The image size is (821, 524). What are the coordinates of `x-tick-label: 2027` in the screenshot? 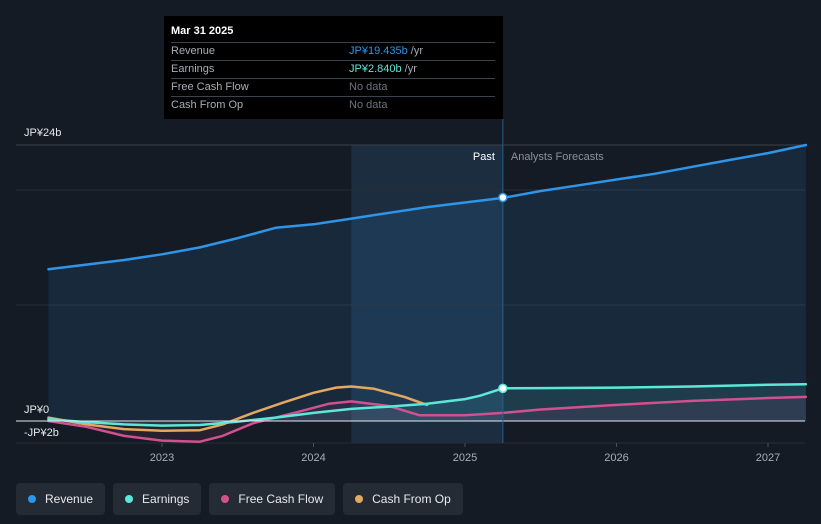 It's located at (768, 458).